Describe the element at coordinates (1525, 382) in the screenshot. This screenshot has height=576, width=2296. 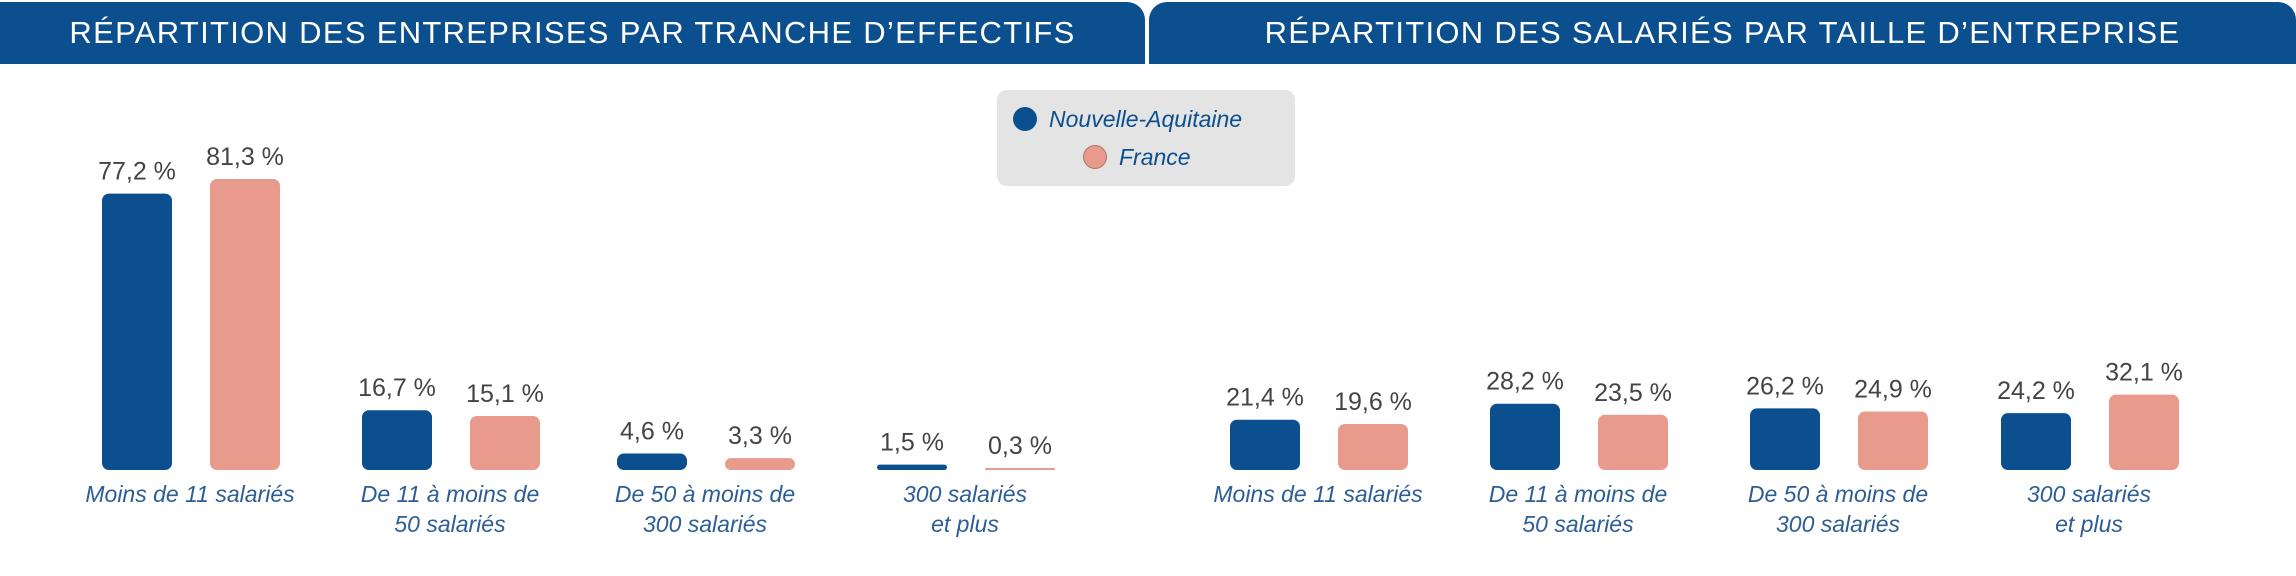
I see `bar-value-label: 28,2 %` at that location.